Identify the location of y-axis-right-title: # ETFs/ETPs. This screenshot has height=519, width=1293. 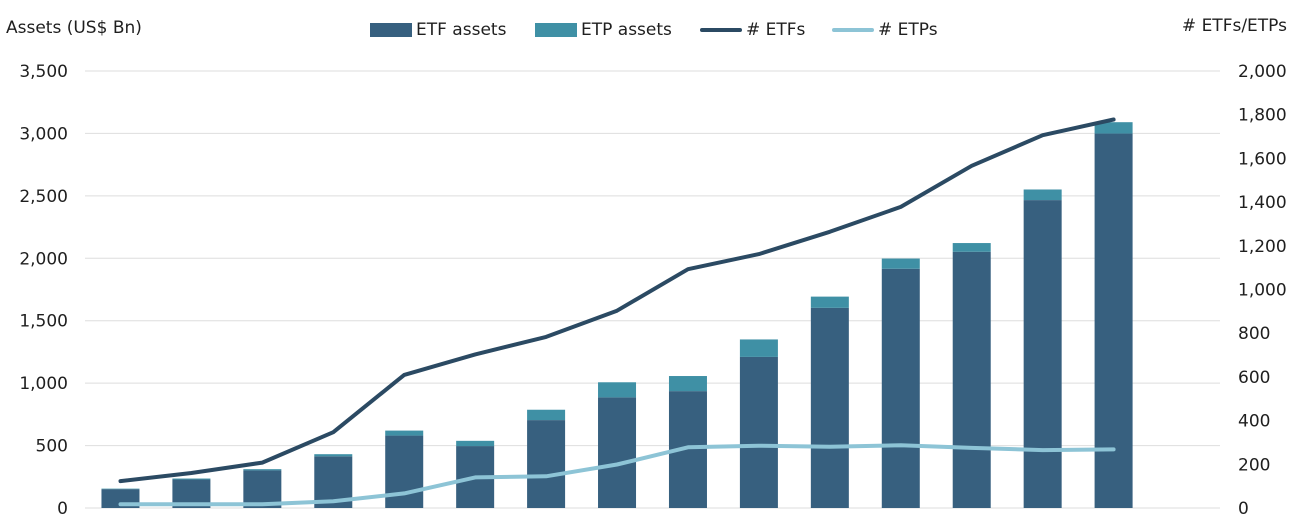
(1234, 26).